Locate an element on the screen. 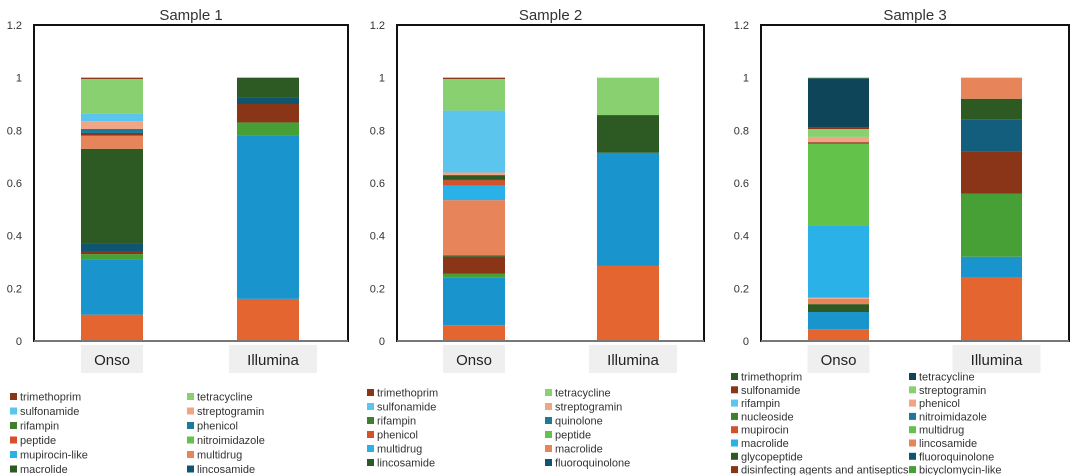 The image size is (1080, 475). x-category-label: Onso is located at coordinates (839, 360).